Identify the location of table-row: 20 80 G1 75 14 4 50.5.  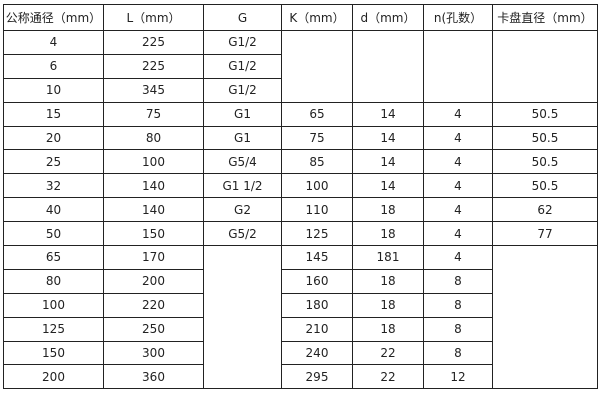
(300, 138).